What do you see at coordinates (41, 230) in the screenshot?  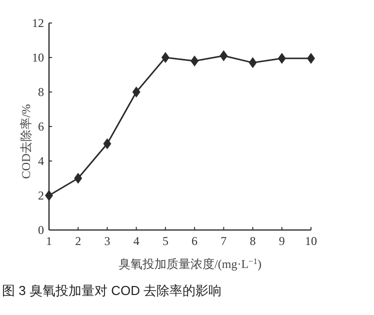 I see `y-tick-label: 0` at bounding box center [41, 230].